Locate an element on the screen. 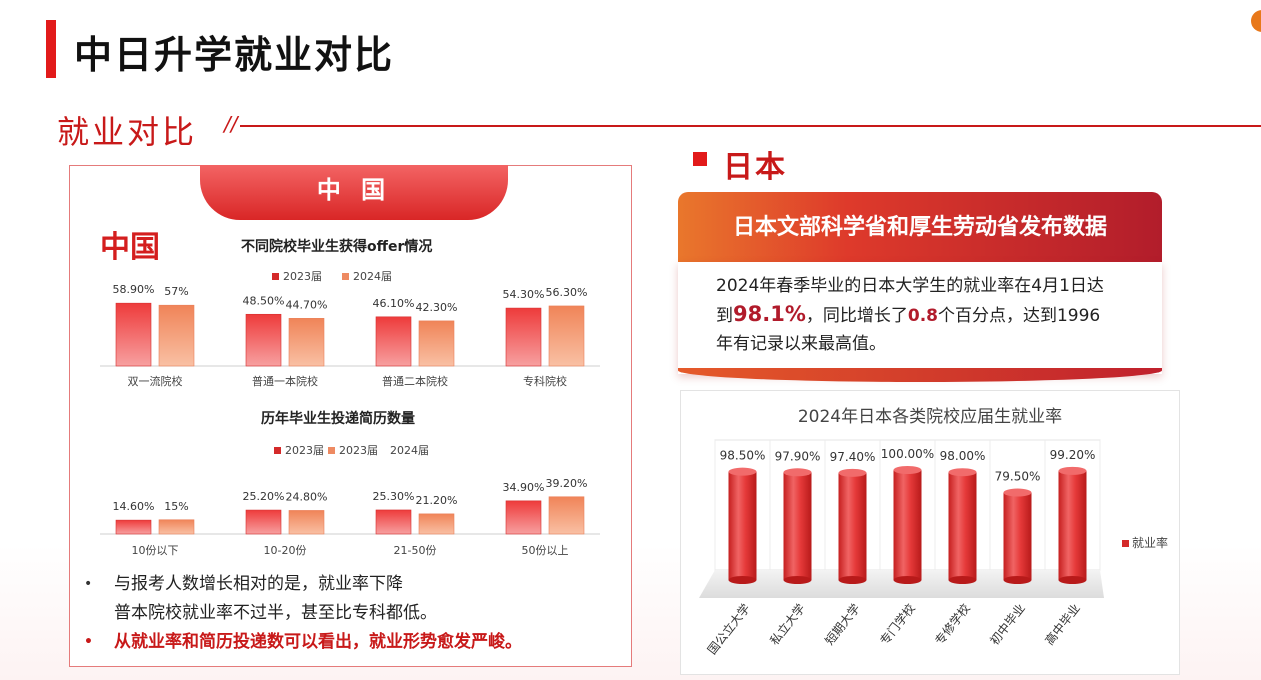  data-label: 25.30% is located at coordinates (394, 496).